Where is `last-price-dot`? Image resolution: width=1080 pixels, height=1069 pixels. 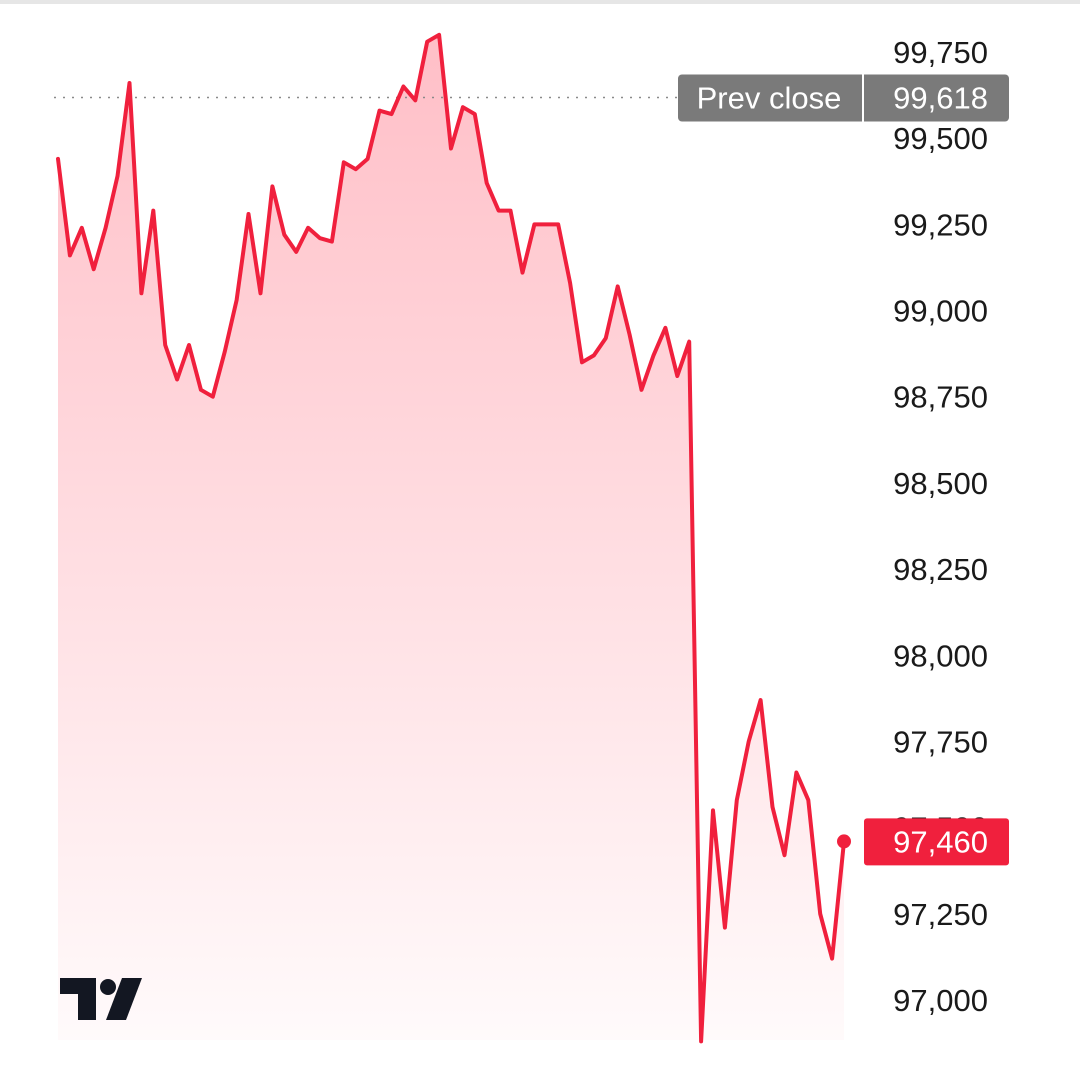 last-price-dot is located at coordinates (844, 841).